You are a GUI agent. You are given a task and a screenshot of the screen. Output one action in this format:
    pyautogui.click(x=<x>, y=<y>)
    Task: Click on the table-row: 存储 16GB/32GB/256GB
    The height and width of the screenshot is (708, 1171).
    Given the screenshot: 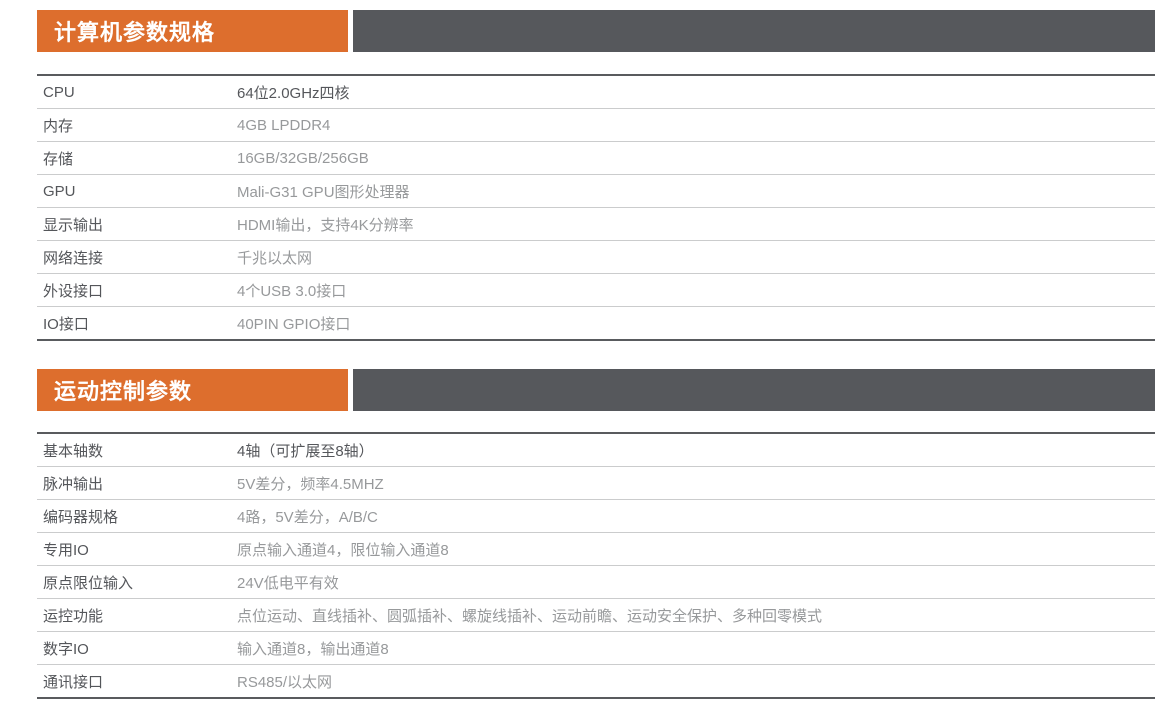 What is the action you would take?
    pyautogui.click(x=596, y=158)
    